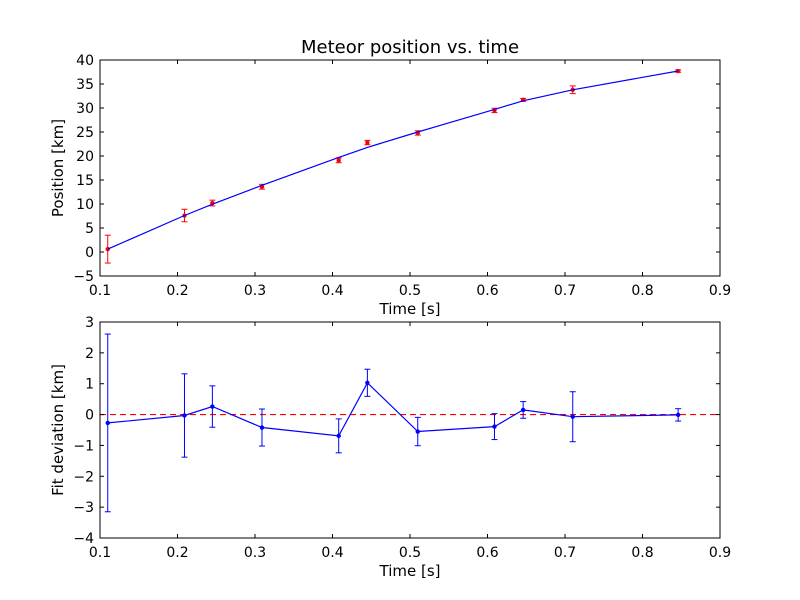  What do you see at coordinates (89, 354) in the screenshot?
I see `y-tick-label: 2` at bounding box center [89, 354].